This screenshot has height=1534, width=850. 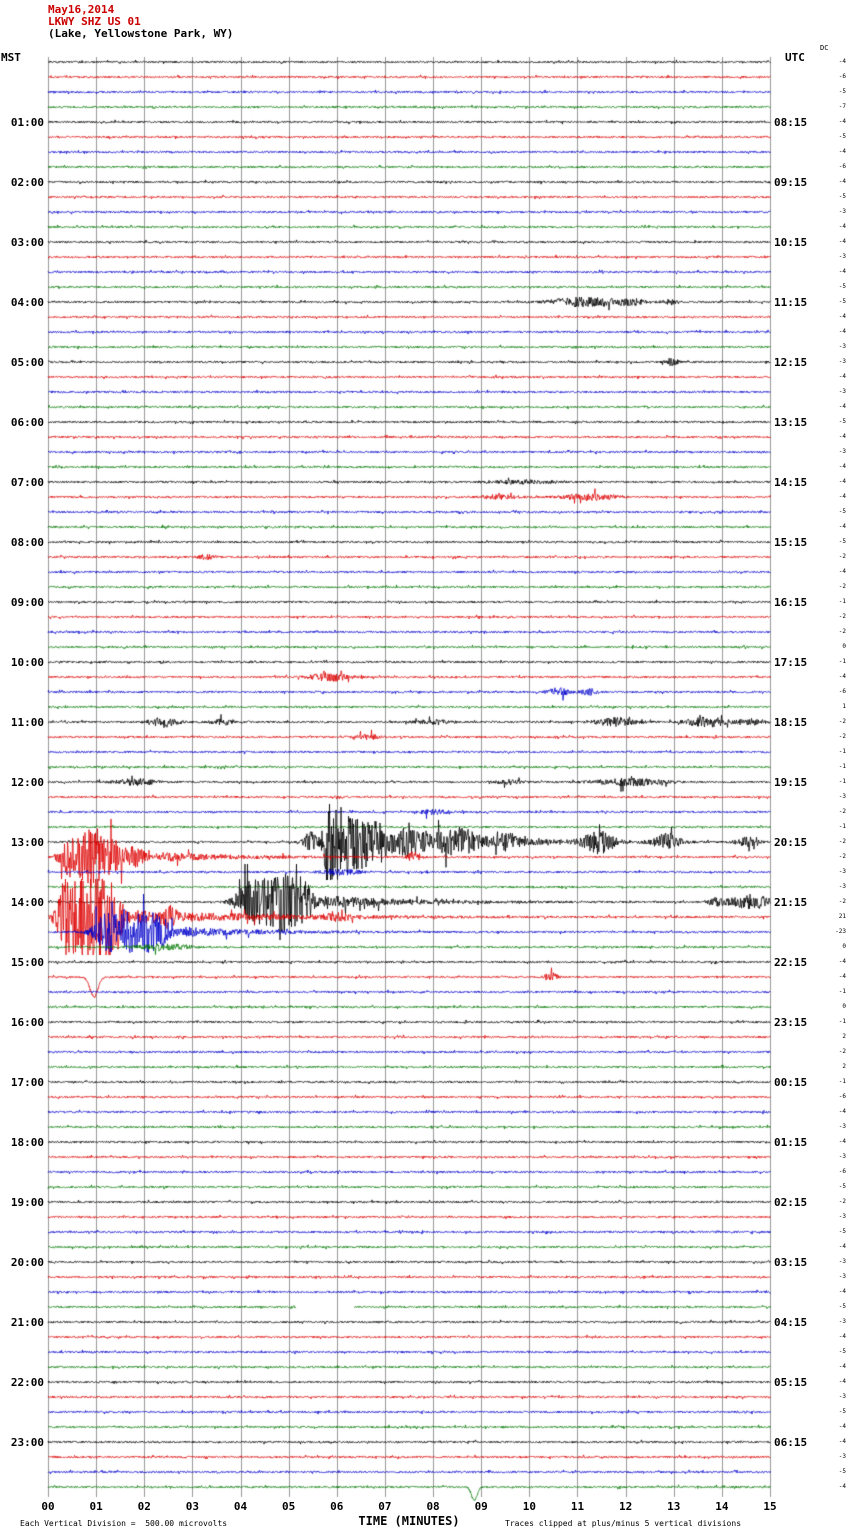 I want to click on hour-label-utc: 12:15, so click(x=791, y=362).